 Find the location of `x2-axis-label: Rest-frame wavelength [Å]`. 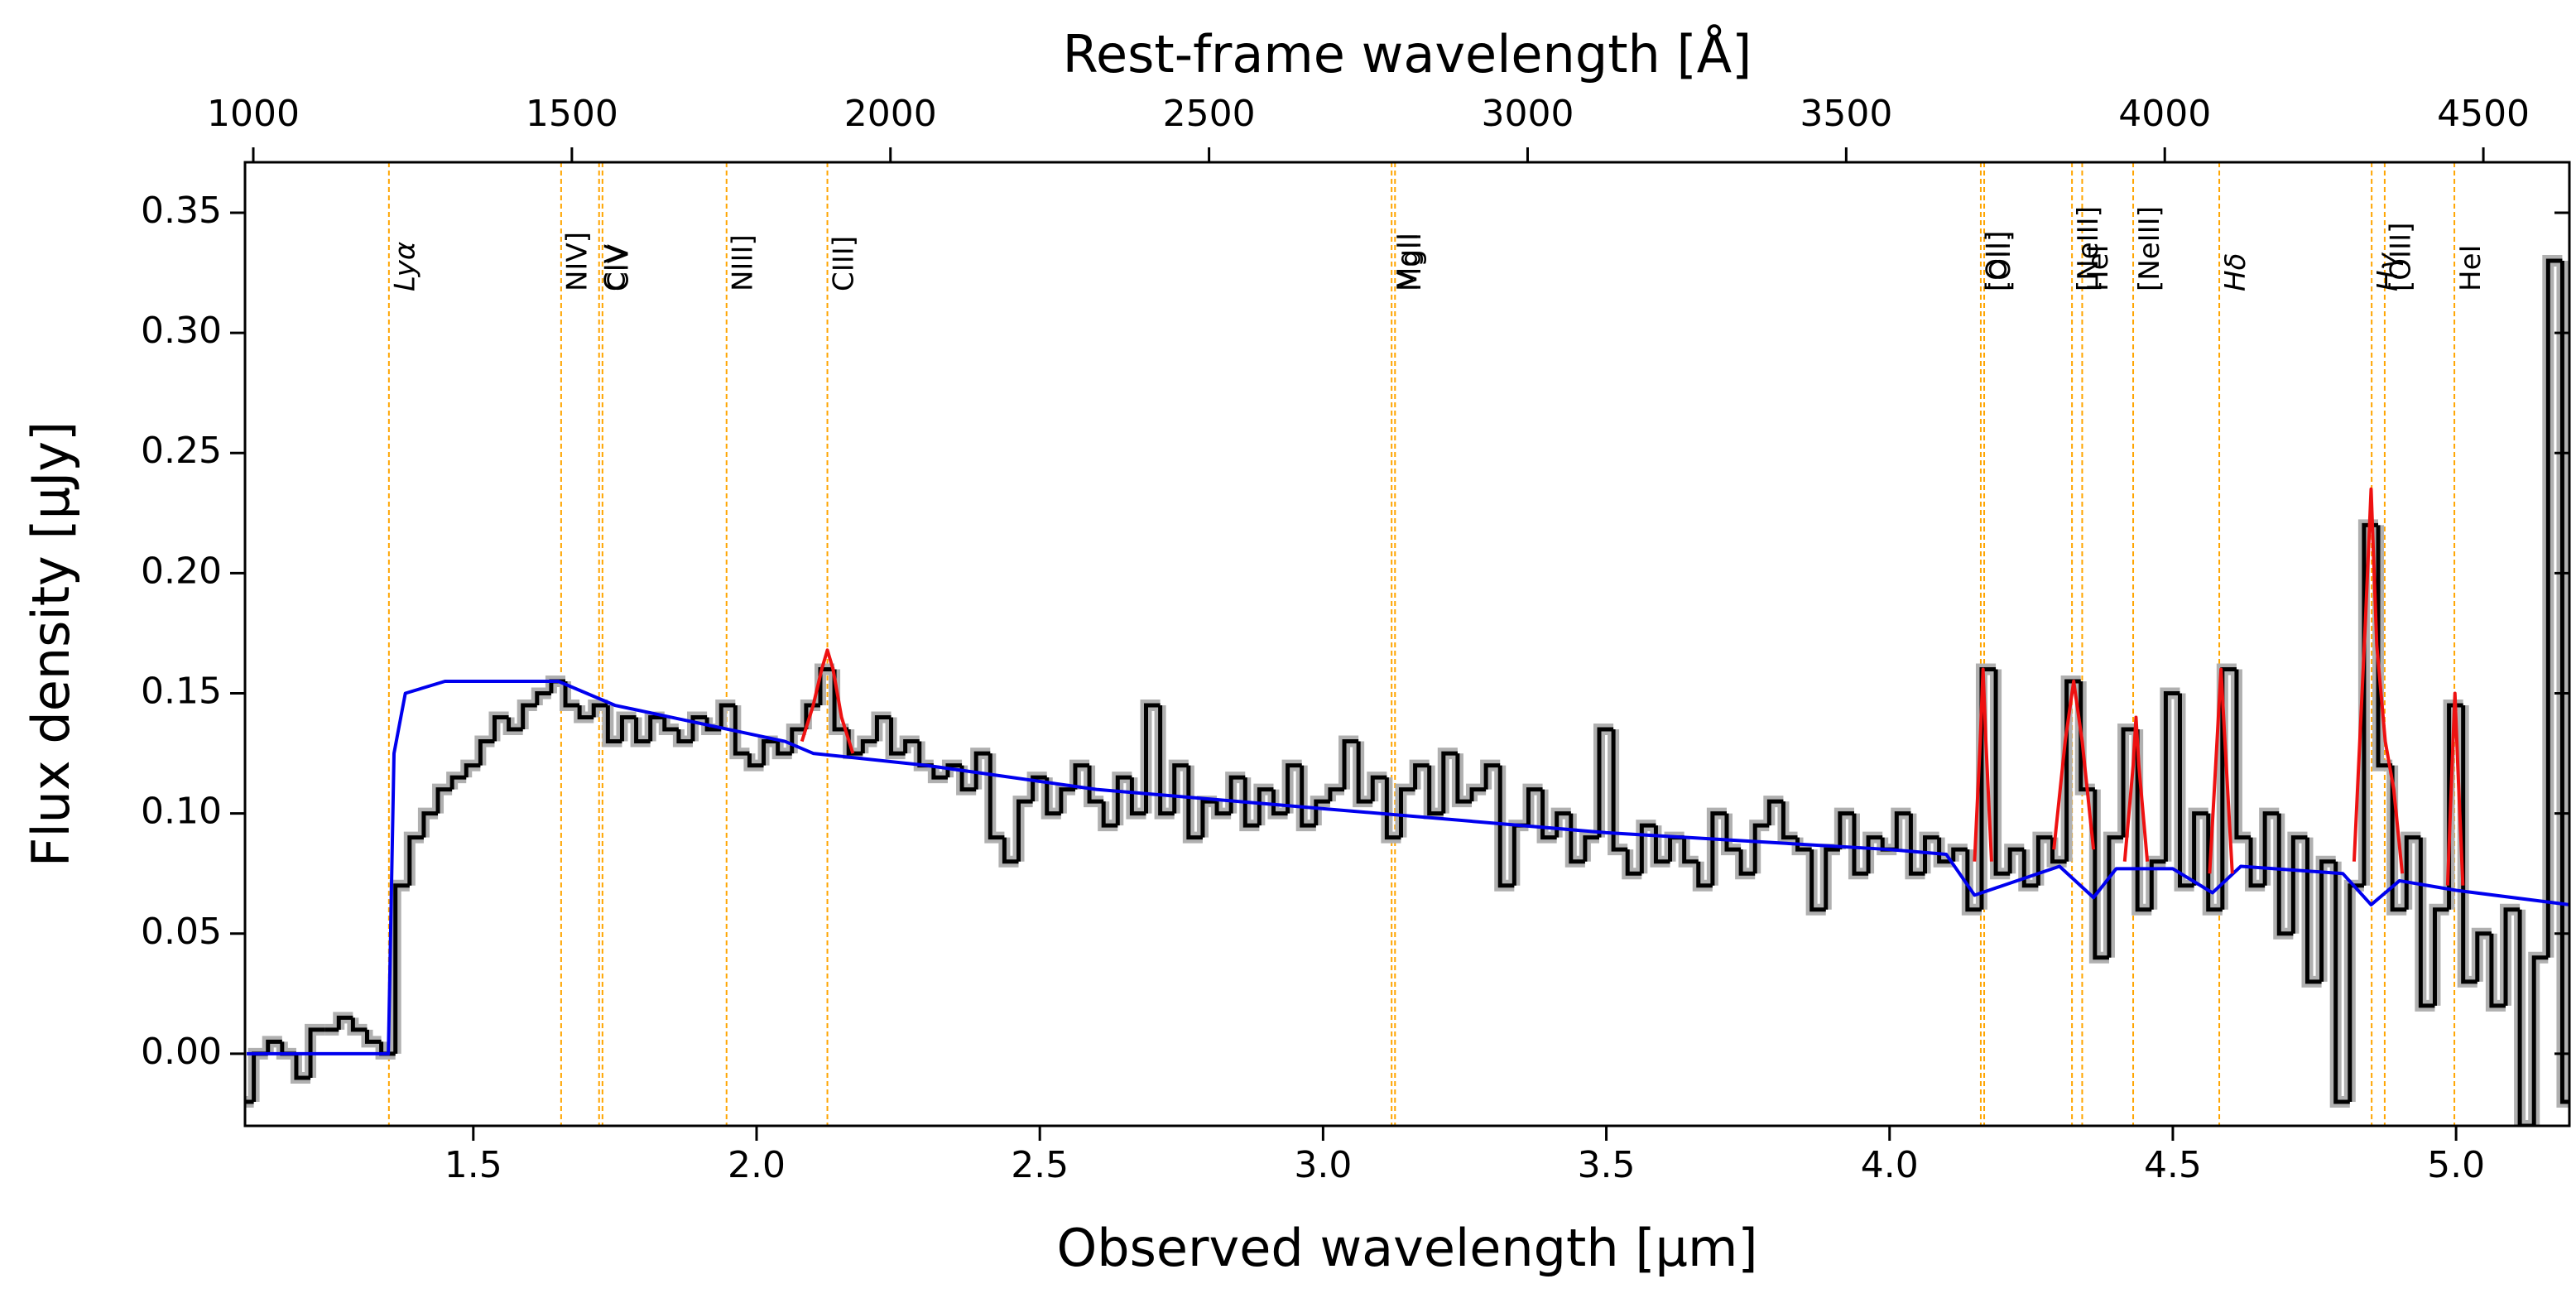

x2-axis-label: Rest-frame wavelength [Å] is located at coordinates (1407, 54).